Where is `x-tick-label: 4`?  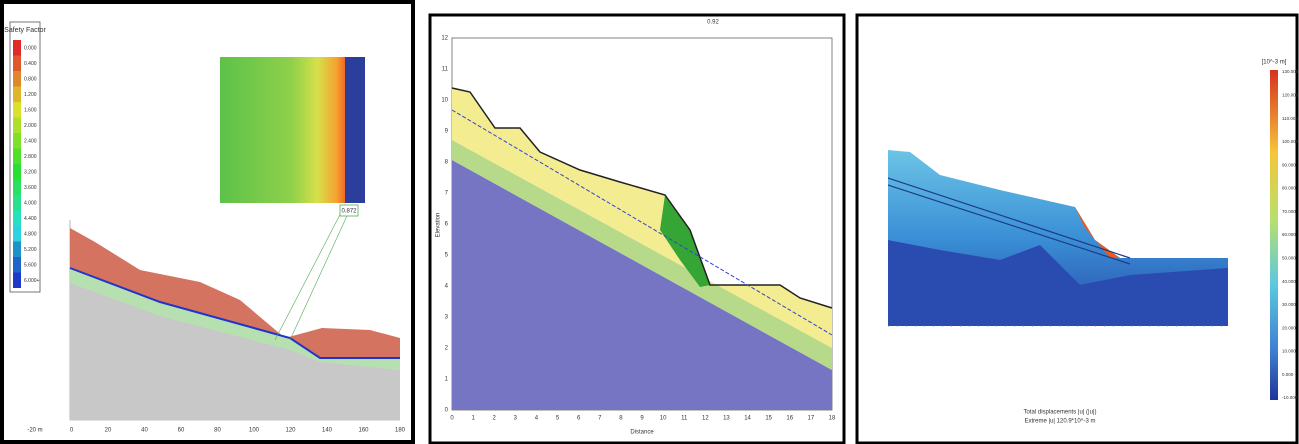
x-tick-label: 4 is located at coordinates (537, 419).